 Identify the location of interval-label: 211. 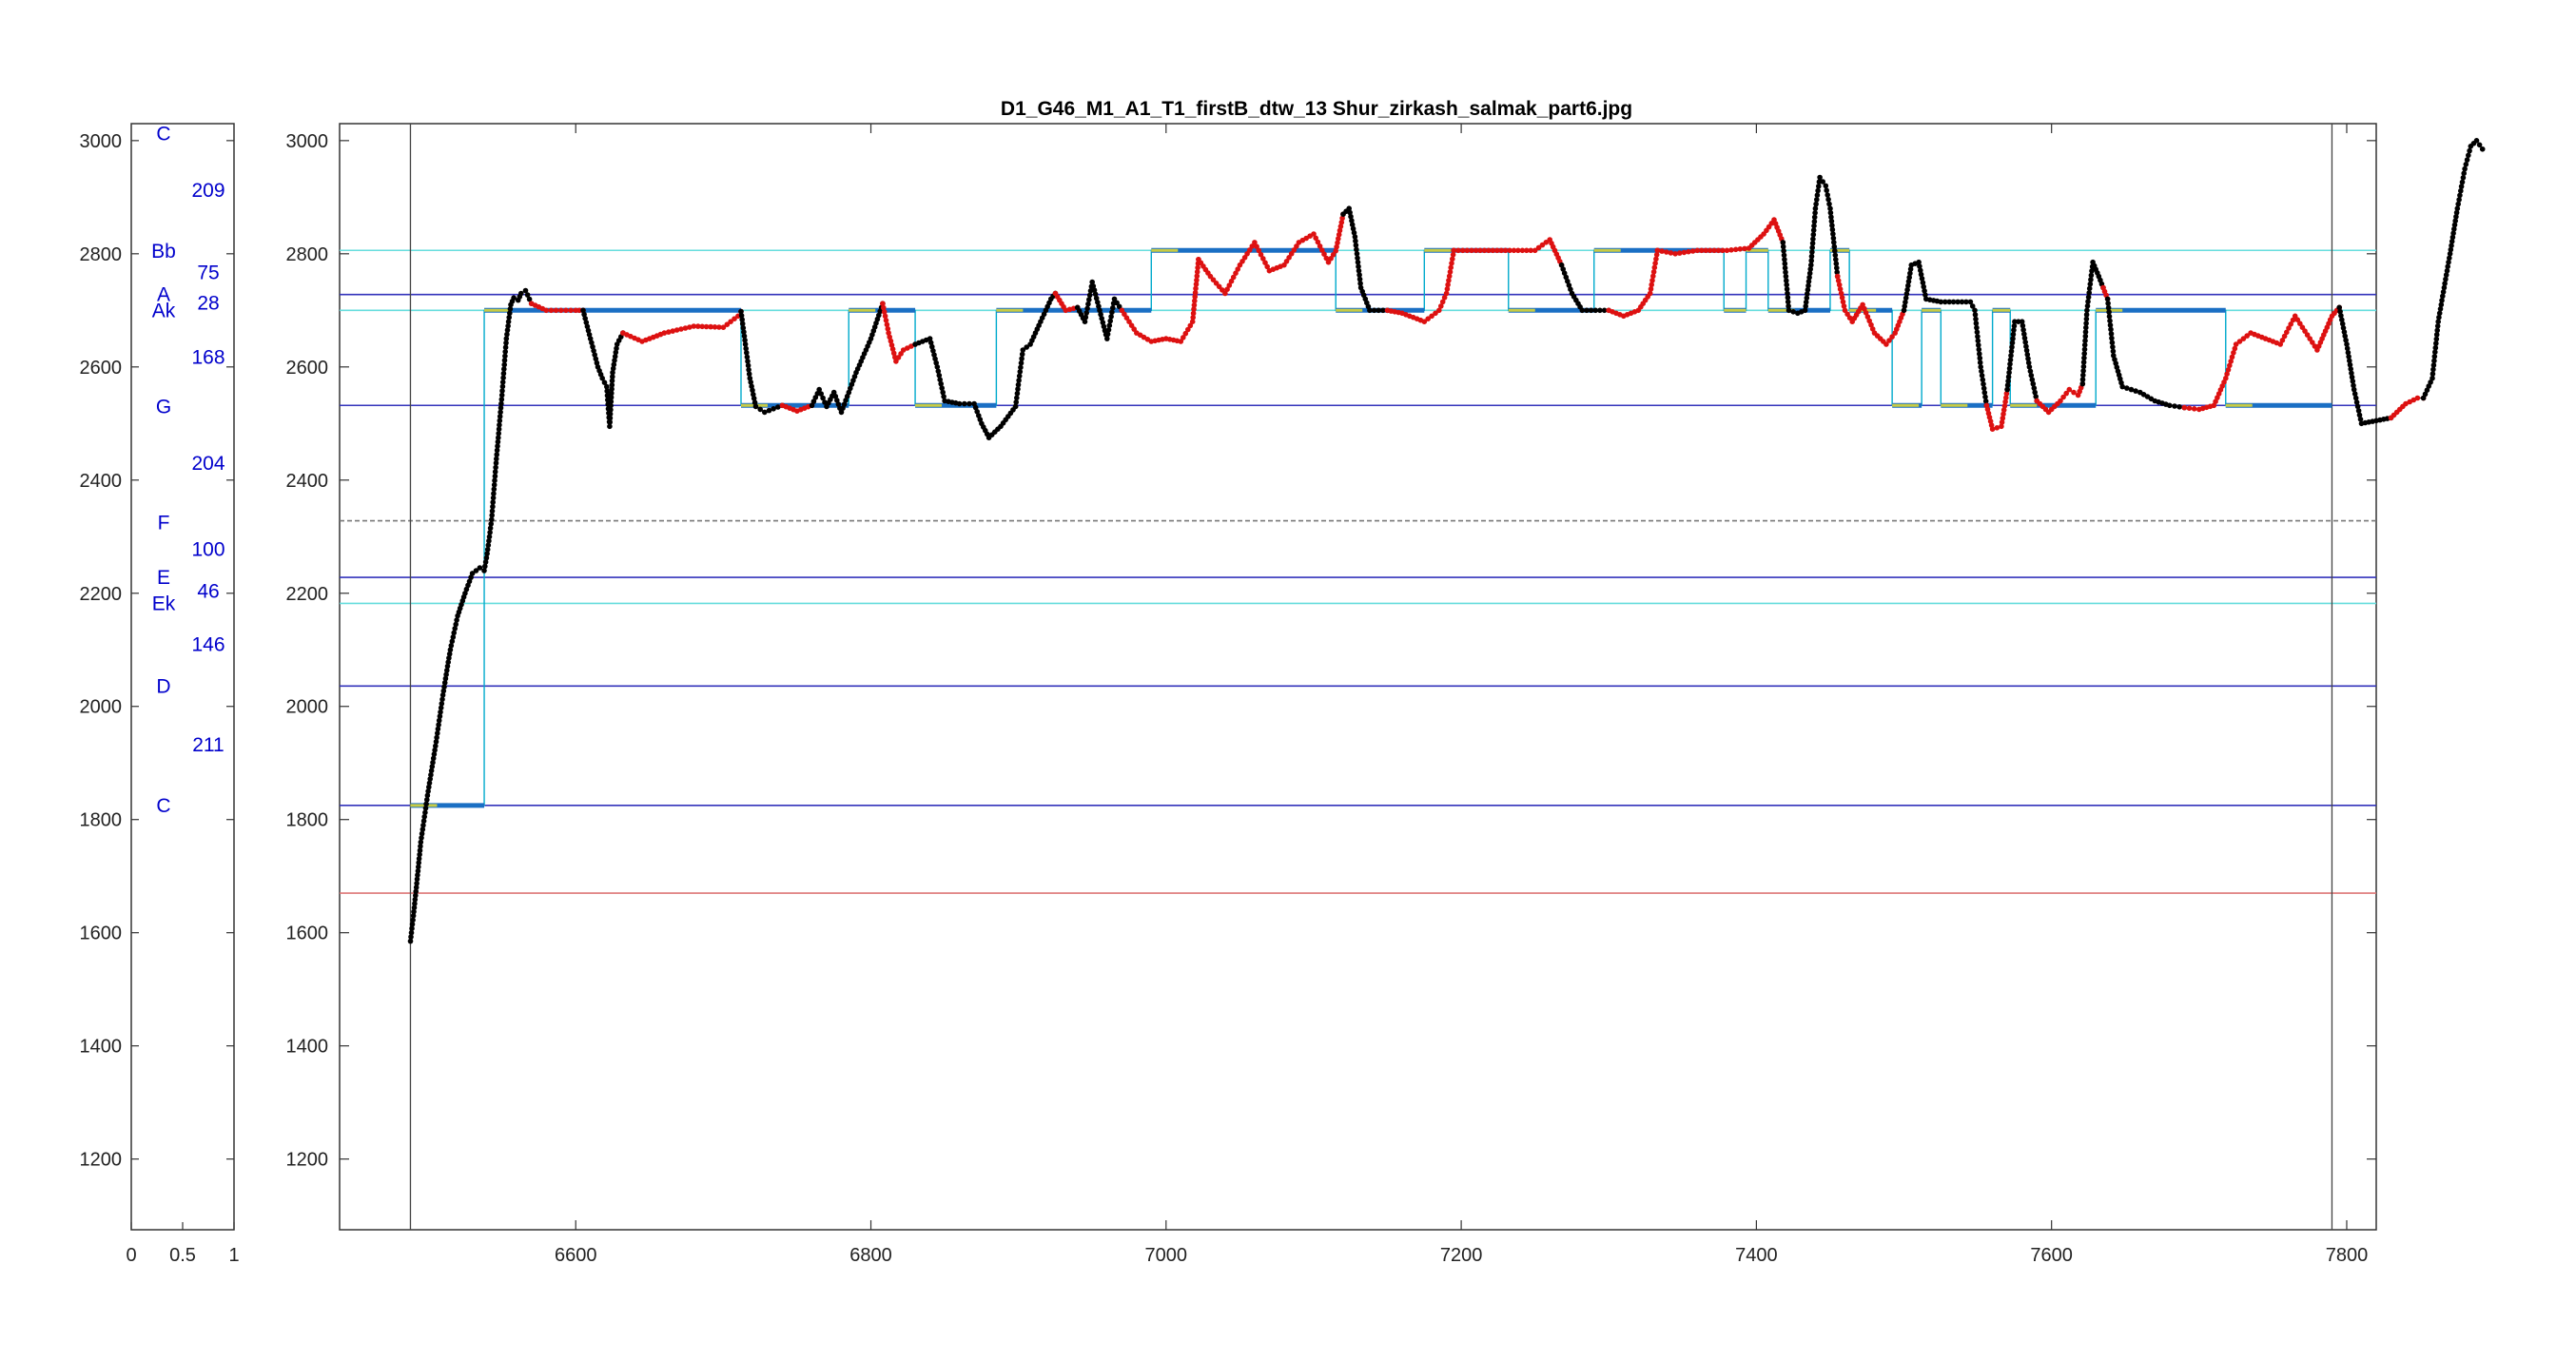
(208, 745).